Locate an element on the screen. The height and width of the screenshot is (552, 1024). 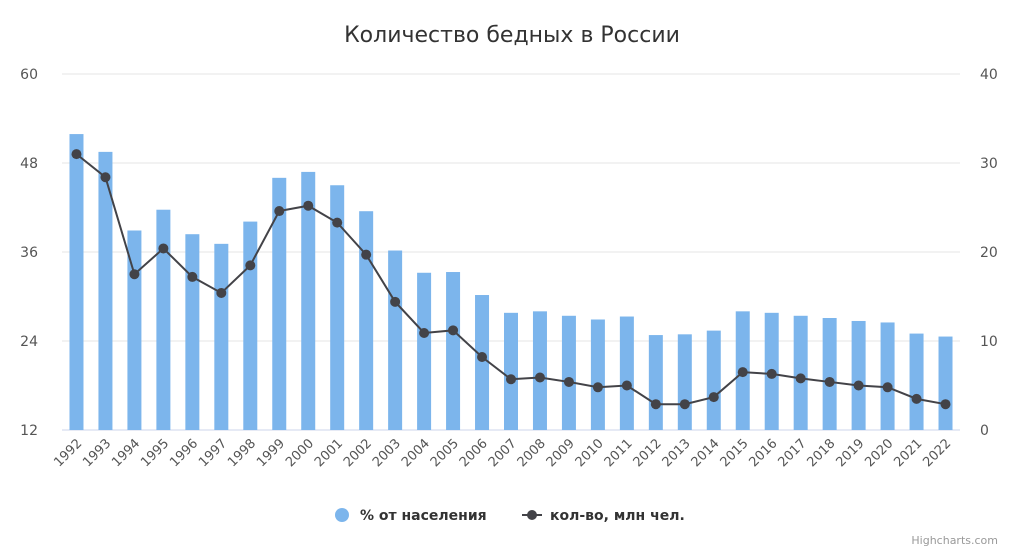
x-tick-label: 2005 is located at coordinates (445, 453).